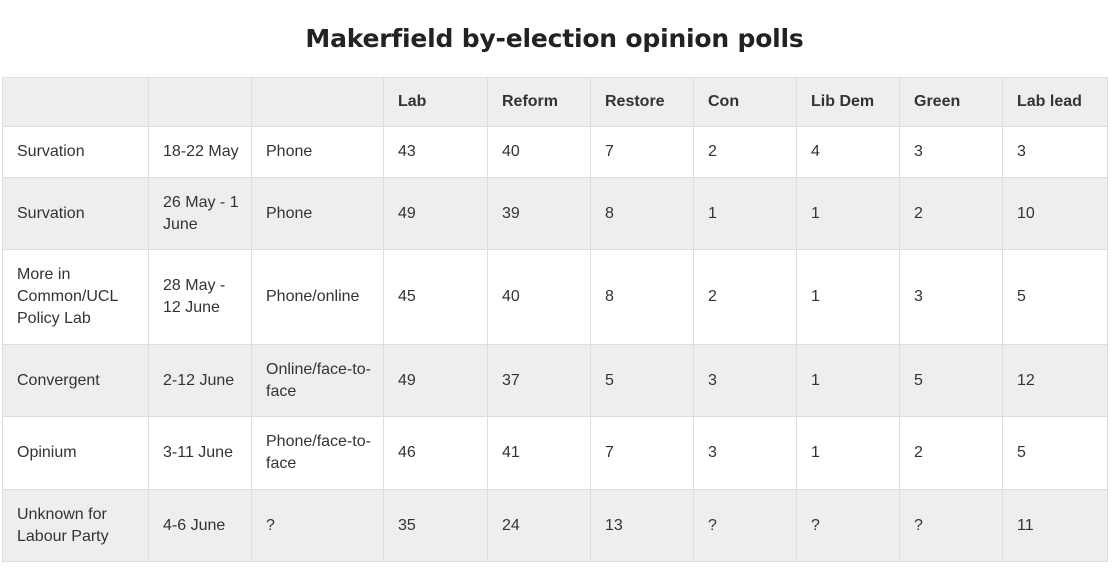 This screenshot has height=576, width=1117. I want to click on header-lab: Lab, so click(435, 102).